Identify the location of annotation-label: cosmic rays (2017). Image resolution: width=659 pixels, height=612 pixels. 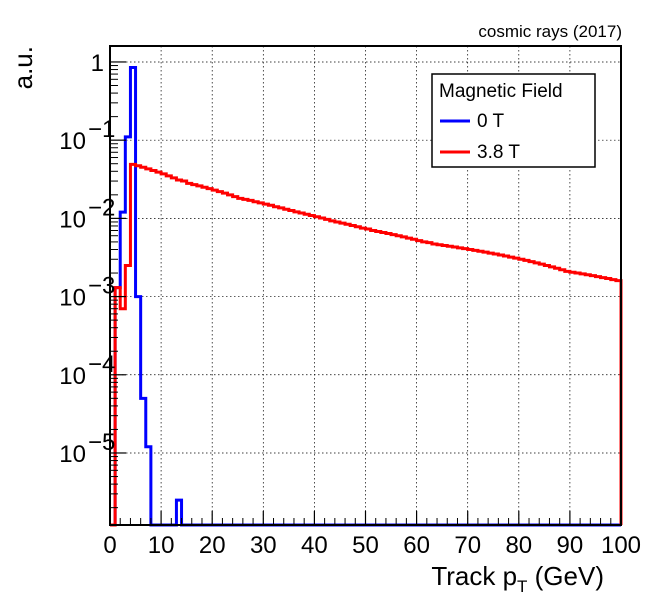
(550, 31).